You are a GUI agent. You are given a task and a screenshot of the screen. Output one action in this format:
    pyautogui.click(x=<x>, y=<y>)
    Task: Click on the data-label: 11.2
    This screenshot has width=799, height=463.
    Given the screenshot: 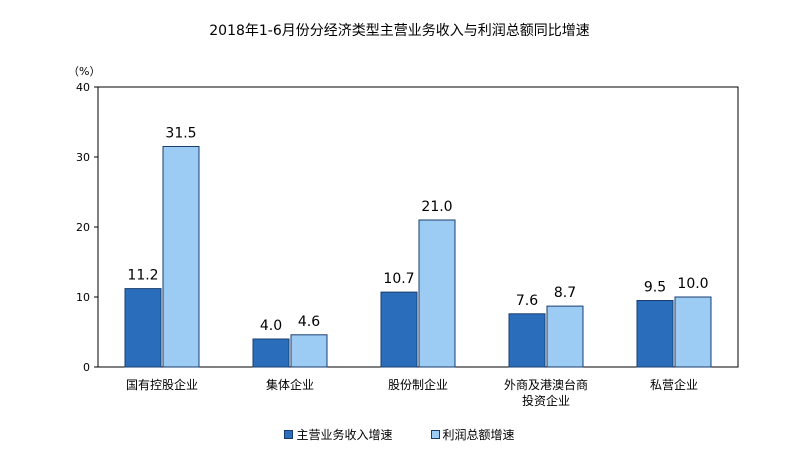 What is the action you would take?
    pyautogui.click(x=142, y=276)
    